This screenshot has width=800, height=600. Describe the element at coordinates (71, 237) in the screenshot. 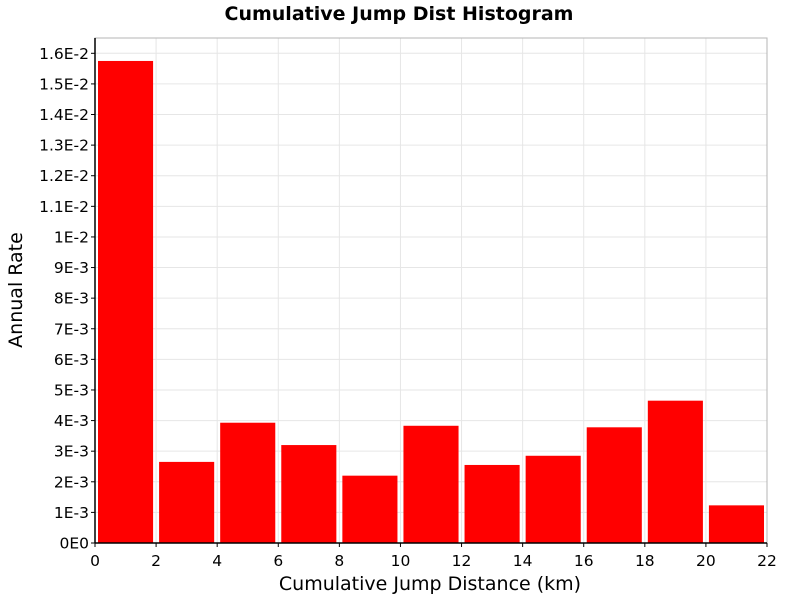

I see `y-tick-label: 1E-2` at that location.